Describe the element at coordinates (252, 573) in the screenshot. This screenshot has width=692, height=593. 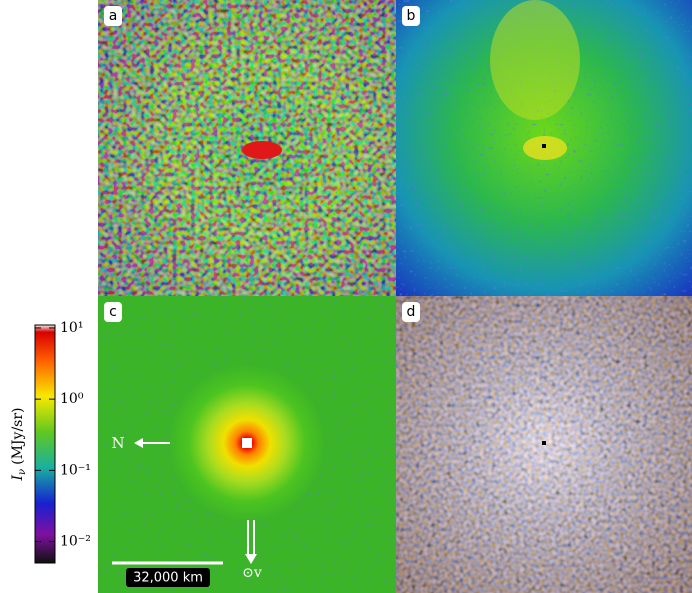
I see `velocity-label: ⊙v` at that location.